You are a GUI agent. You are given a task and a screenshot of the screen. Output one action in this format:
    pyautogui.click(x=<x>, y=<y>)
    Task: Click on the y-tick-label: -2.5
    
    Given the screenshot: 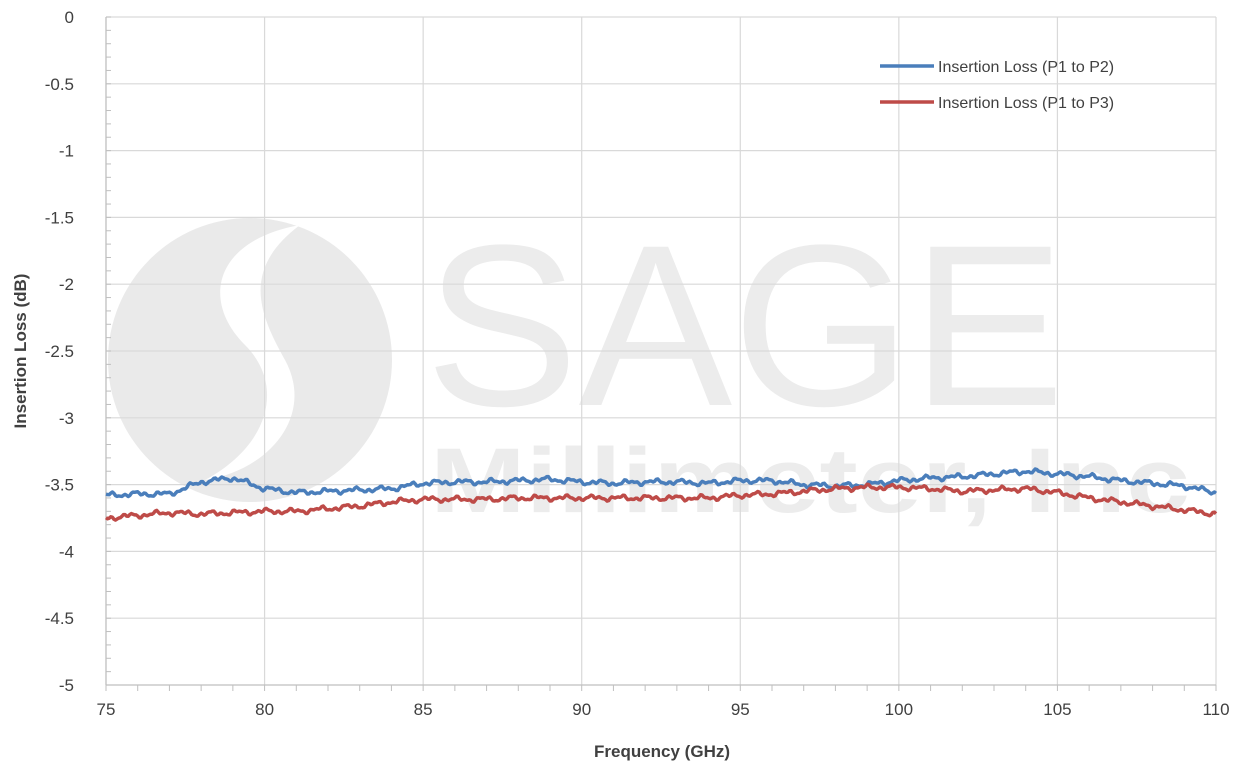 What is the action you would take?
    pyautogui.click(x=59, y=351)
    